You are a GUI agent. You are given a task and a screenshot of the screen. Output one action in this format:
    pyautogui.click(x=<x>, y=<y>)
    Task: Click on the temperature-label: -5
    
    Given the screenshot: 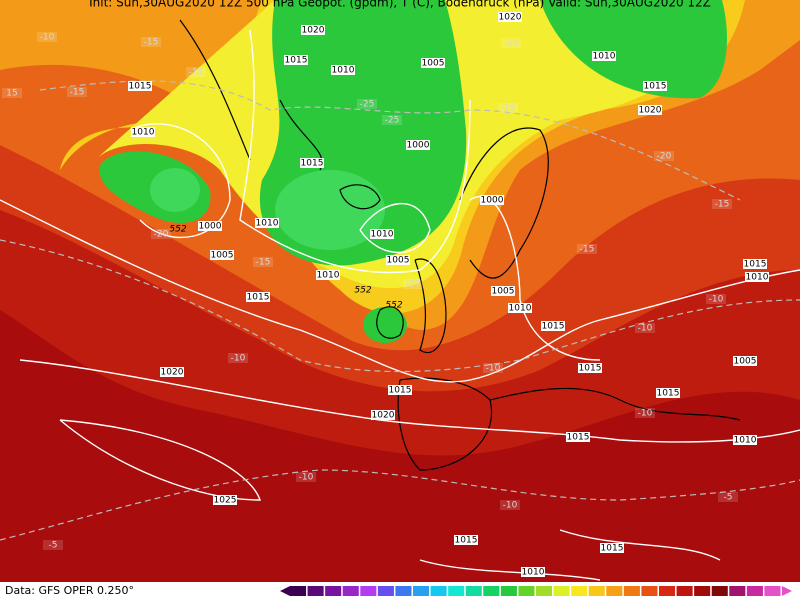 What is the action you would take?
    pyautogui.click(x=728, y=498)
    